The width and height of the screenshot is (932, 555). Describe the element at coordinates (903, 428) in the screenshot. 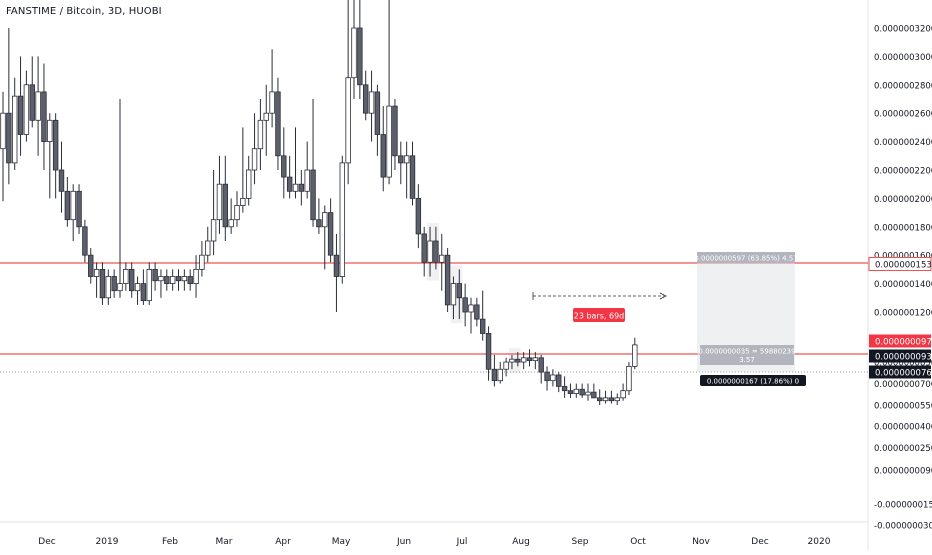

I see `y-tick-label: 0.0000000400` at that location.